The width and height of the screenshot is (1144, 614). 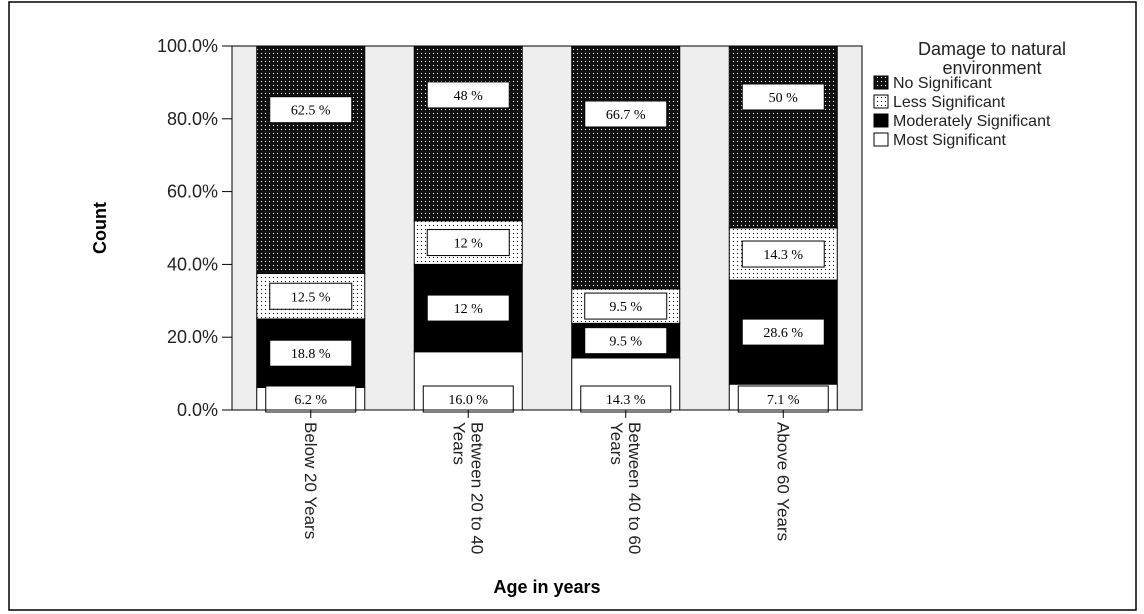 What do you see at coordinates (972, 121) in the screenshot?
I see `legend-label: Moderately Significant` at bounding box center [972, 121].